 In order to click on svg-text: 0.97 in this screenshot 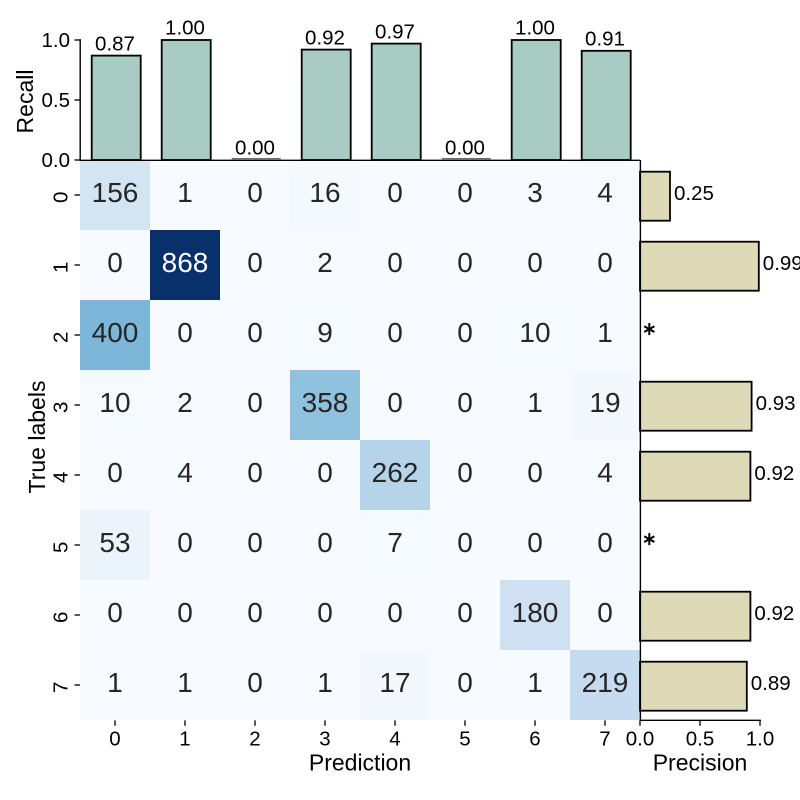, I will do `click(395, 31)`.